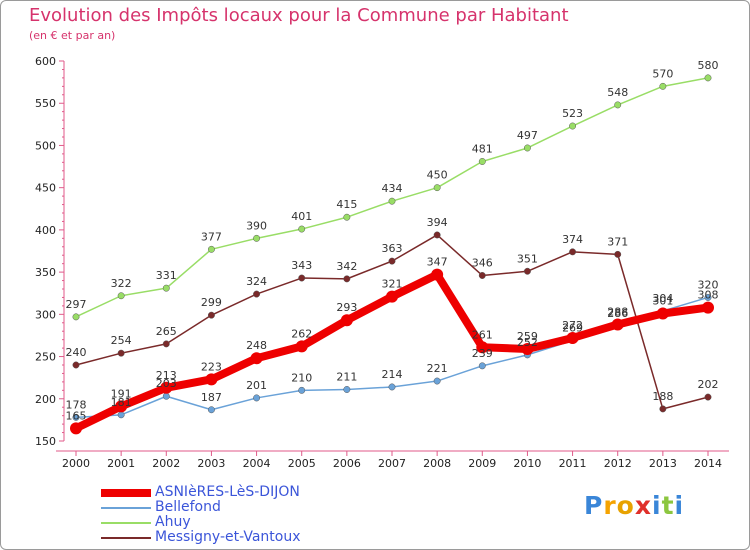 This screenshot has width=750, height=550. What do you see at coordinates (708, 463) in the screenshot?
I see `x-tick-label: 2014` at bounding box center [708, 463].